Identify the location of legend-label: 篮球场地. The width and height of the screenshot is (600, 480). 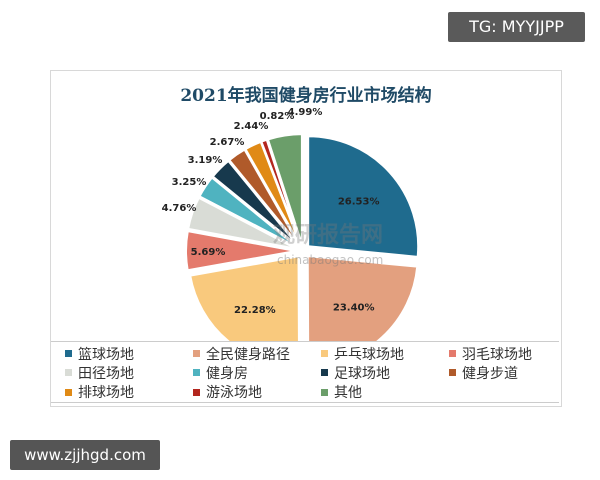
(106, 354).